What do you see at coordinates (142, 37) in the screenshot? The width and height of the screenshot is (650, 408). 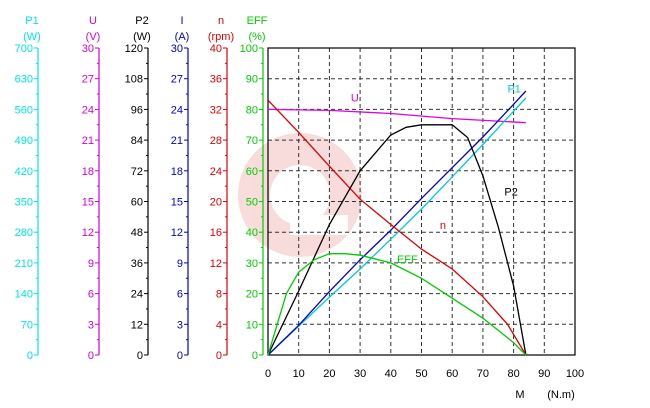 I see `y-axis-unit-p2: (W)` at bounding box center [142, 37].